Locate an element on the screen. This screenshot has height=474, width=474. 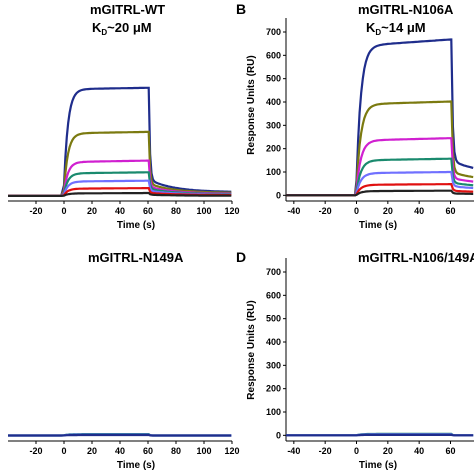
panel-a-plot: -20 0 20 40 60 80 100 120 is located at coordinates (124, 151).